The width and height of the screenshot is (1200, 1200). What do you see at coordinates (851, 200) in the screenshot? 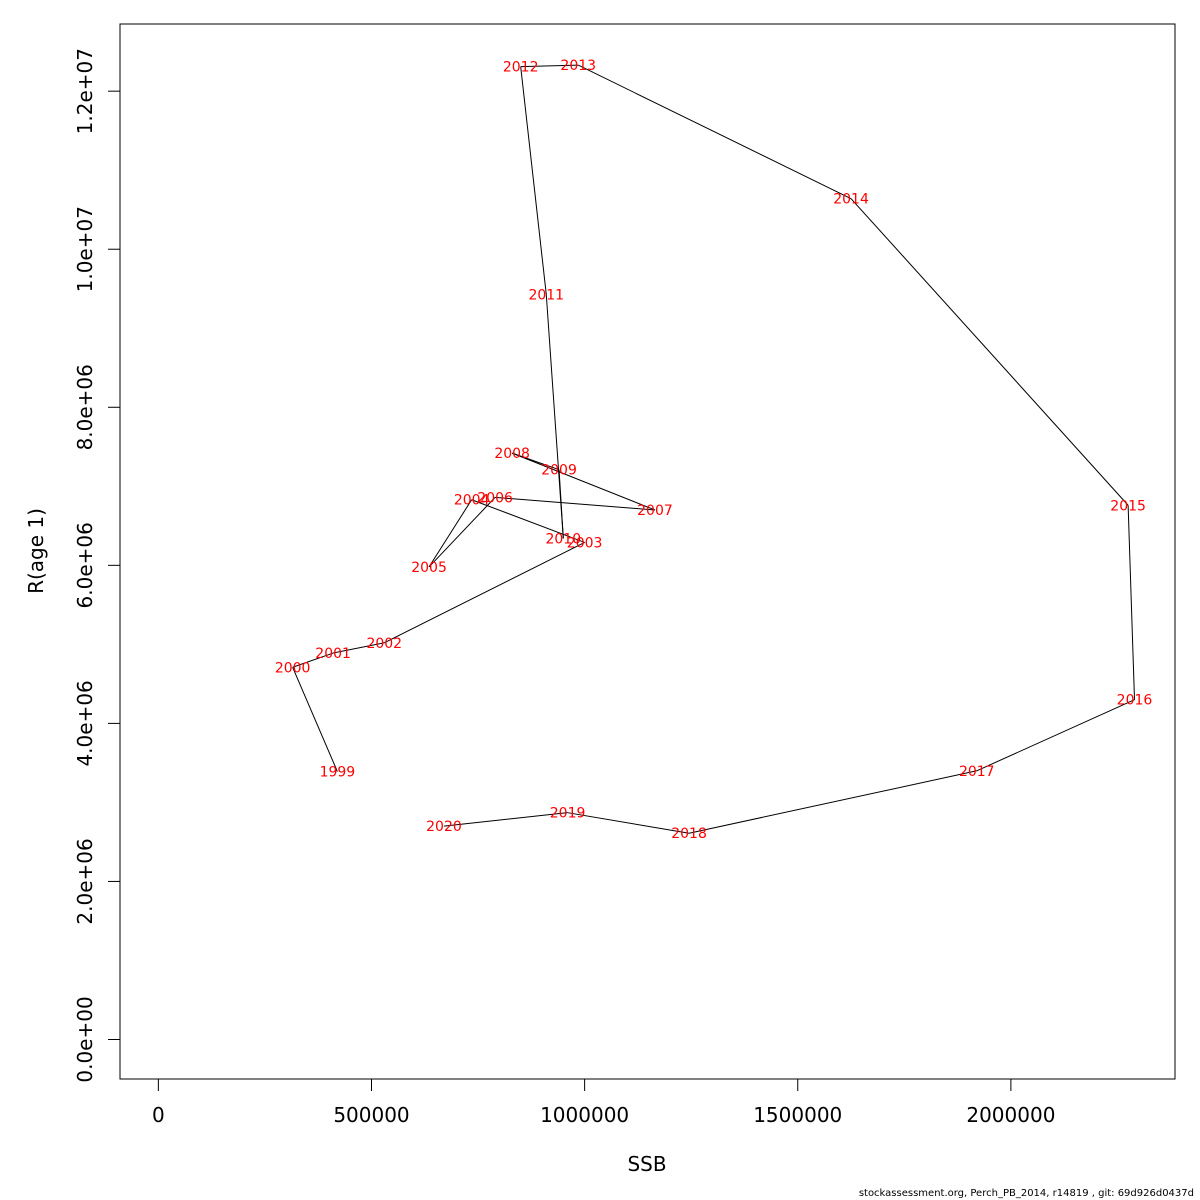
I see `point-label: 2014` at bounding box center [851, 200].